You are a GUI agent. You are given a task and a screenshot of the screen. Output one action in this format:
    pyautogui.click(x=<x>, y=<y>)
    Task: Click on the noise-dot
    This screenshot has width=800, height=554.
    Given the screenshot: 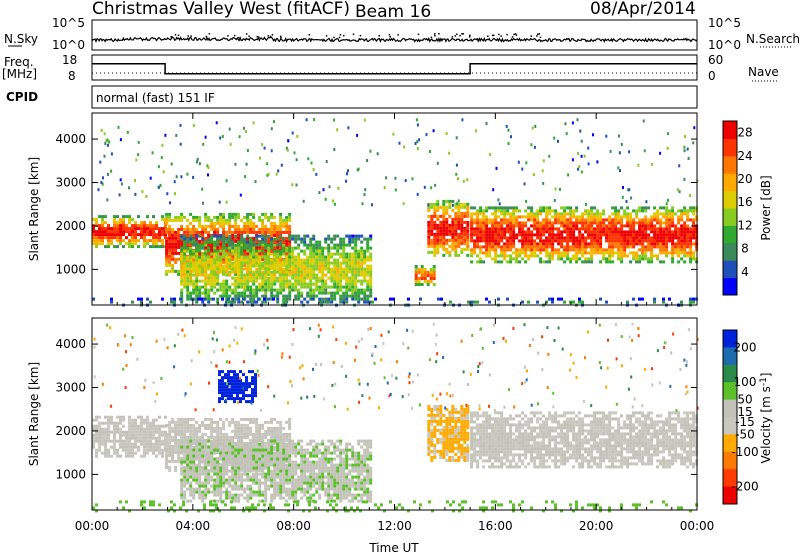 What is the action you would take?
    pyautogui.click(x=463, y=34)
    